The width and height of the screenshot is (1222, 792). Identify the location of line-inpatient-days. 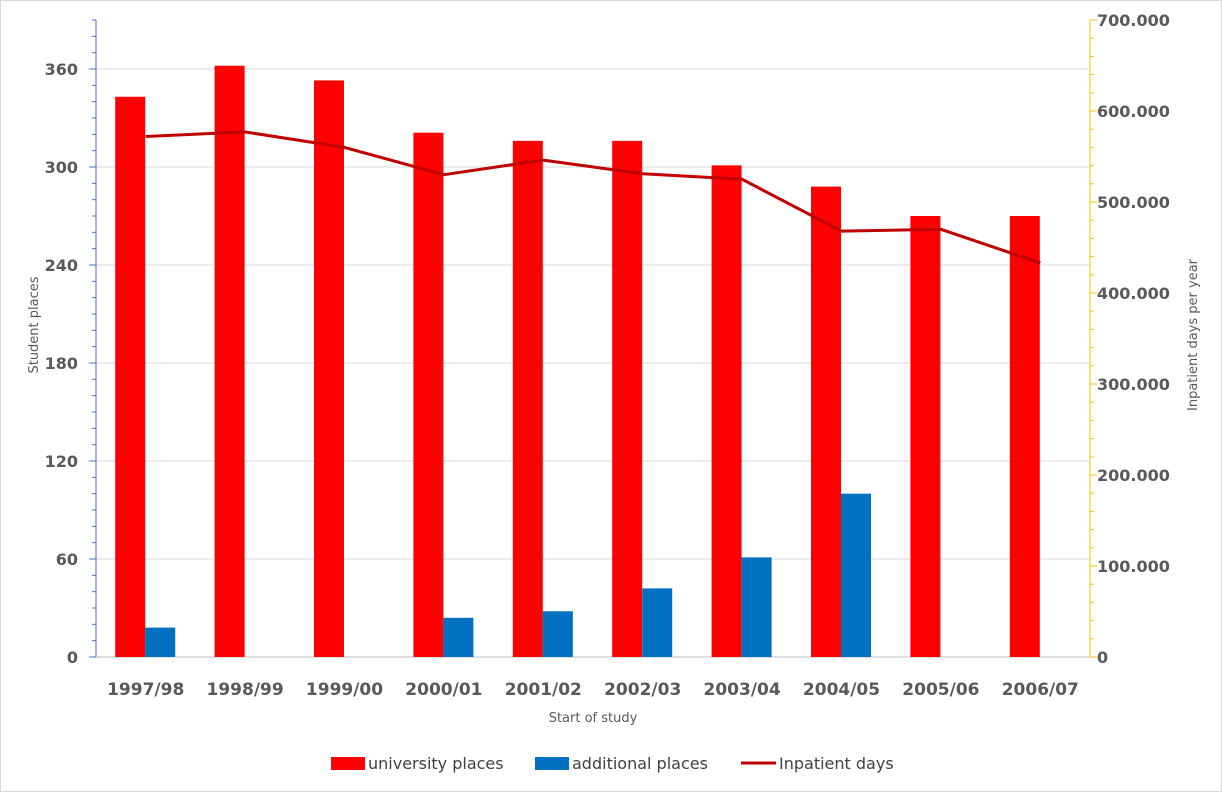
(593, 197).